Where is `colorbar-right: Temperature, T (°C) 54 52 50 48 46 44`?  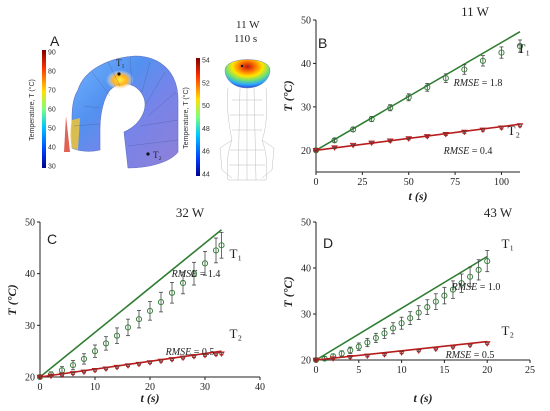 colorbar-right: Temperature, T (°C) 54 52 50 48 46 44 is located at coordinates (196, 118).